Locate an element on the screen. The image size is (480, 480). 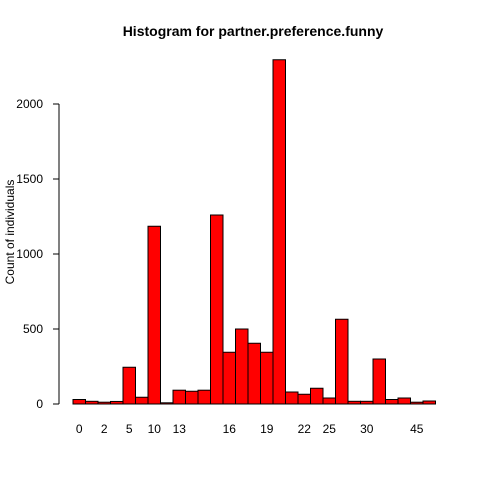
y-tick-label-4: 2000 is located at coordinates (29, 104).